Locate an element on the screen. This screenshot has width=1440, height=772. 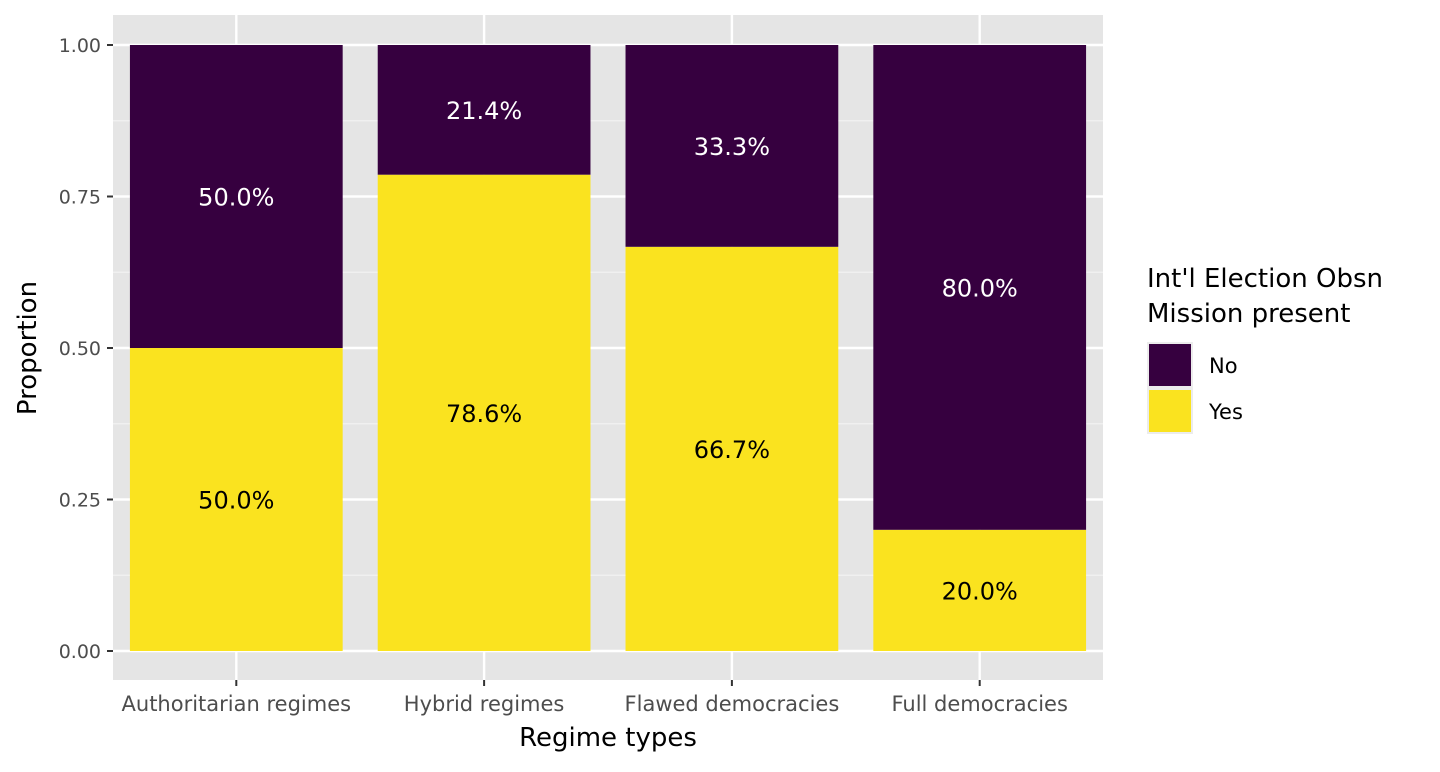
data-label: 66.7% is located at coordinates (732, 450).